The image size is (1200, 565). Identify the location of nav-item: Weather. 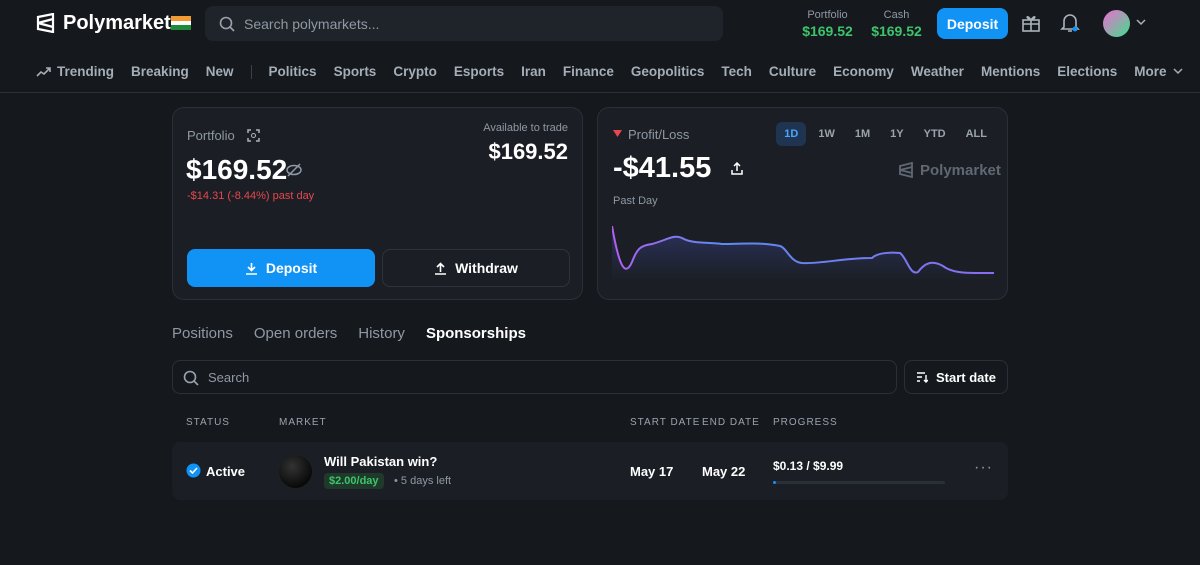
(937, 71).